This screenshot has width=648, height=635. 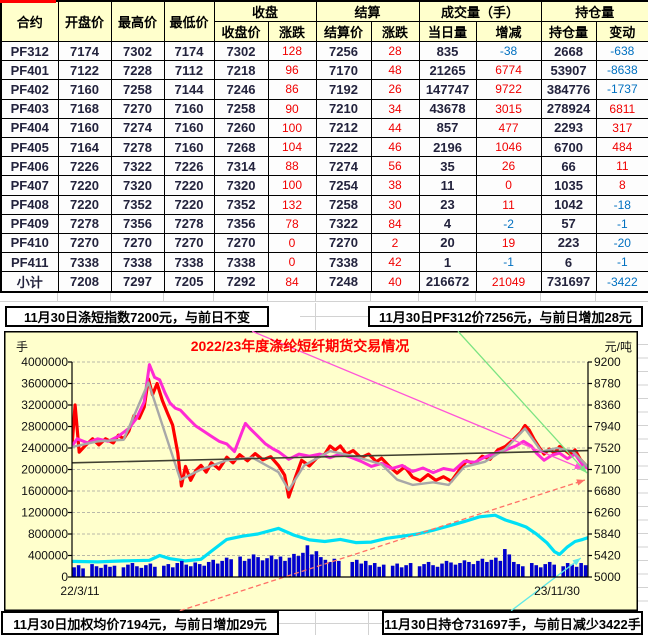 I want to click on cell-close: 7260, so click(x=241, y=127).